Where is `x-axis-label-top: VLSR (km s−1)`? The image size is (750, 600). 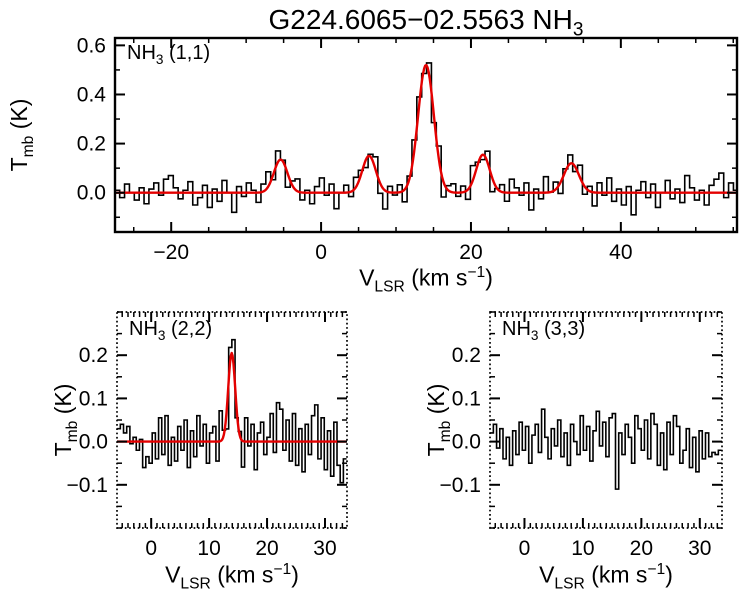 x-axis-label-top: VLSR (km s−1) is located at coordinates (426, 280).